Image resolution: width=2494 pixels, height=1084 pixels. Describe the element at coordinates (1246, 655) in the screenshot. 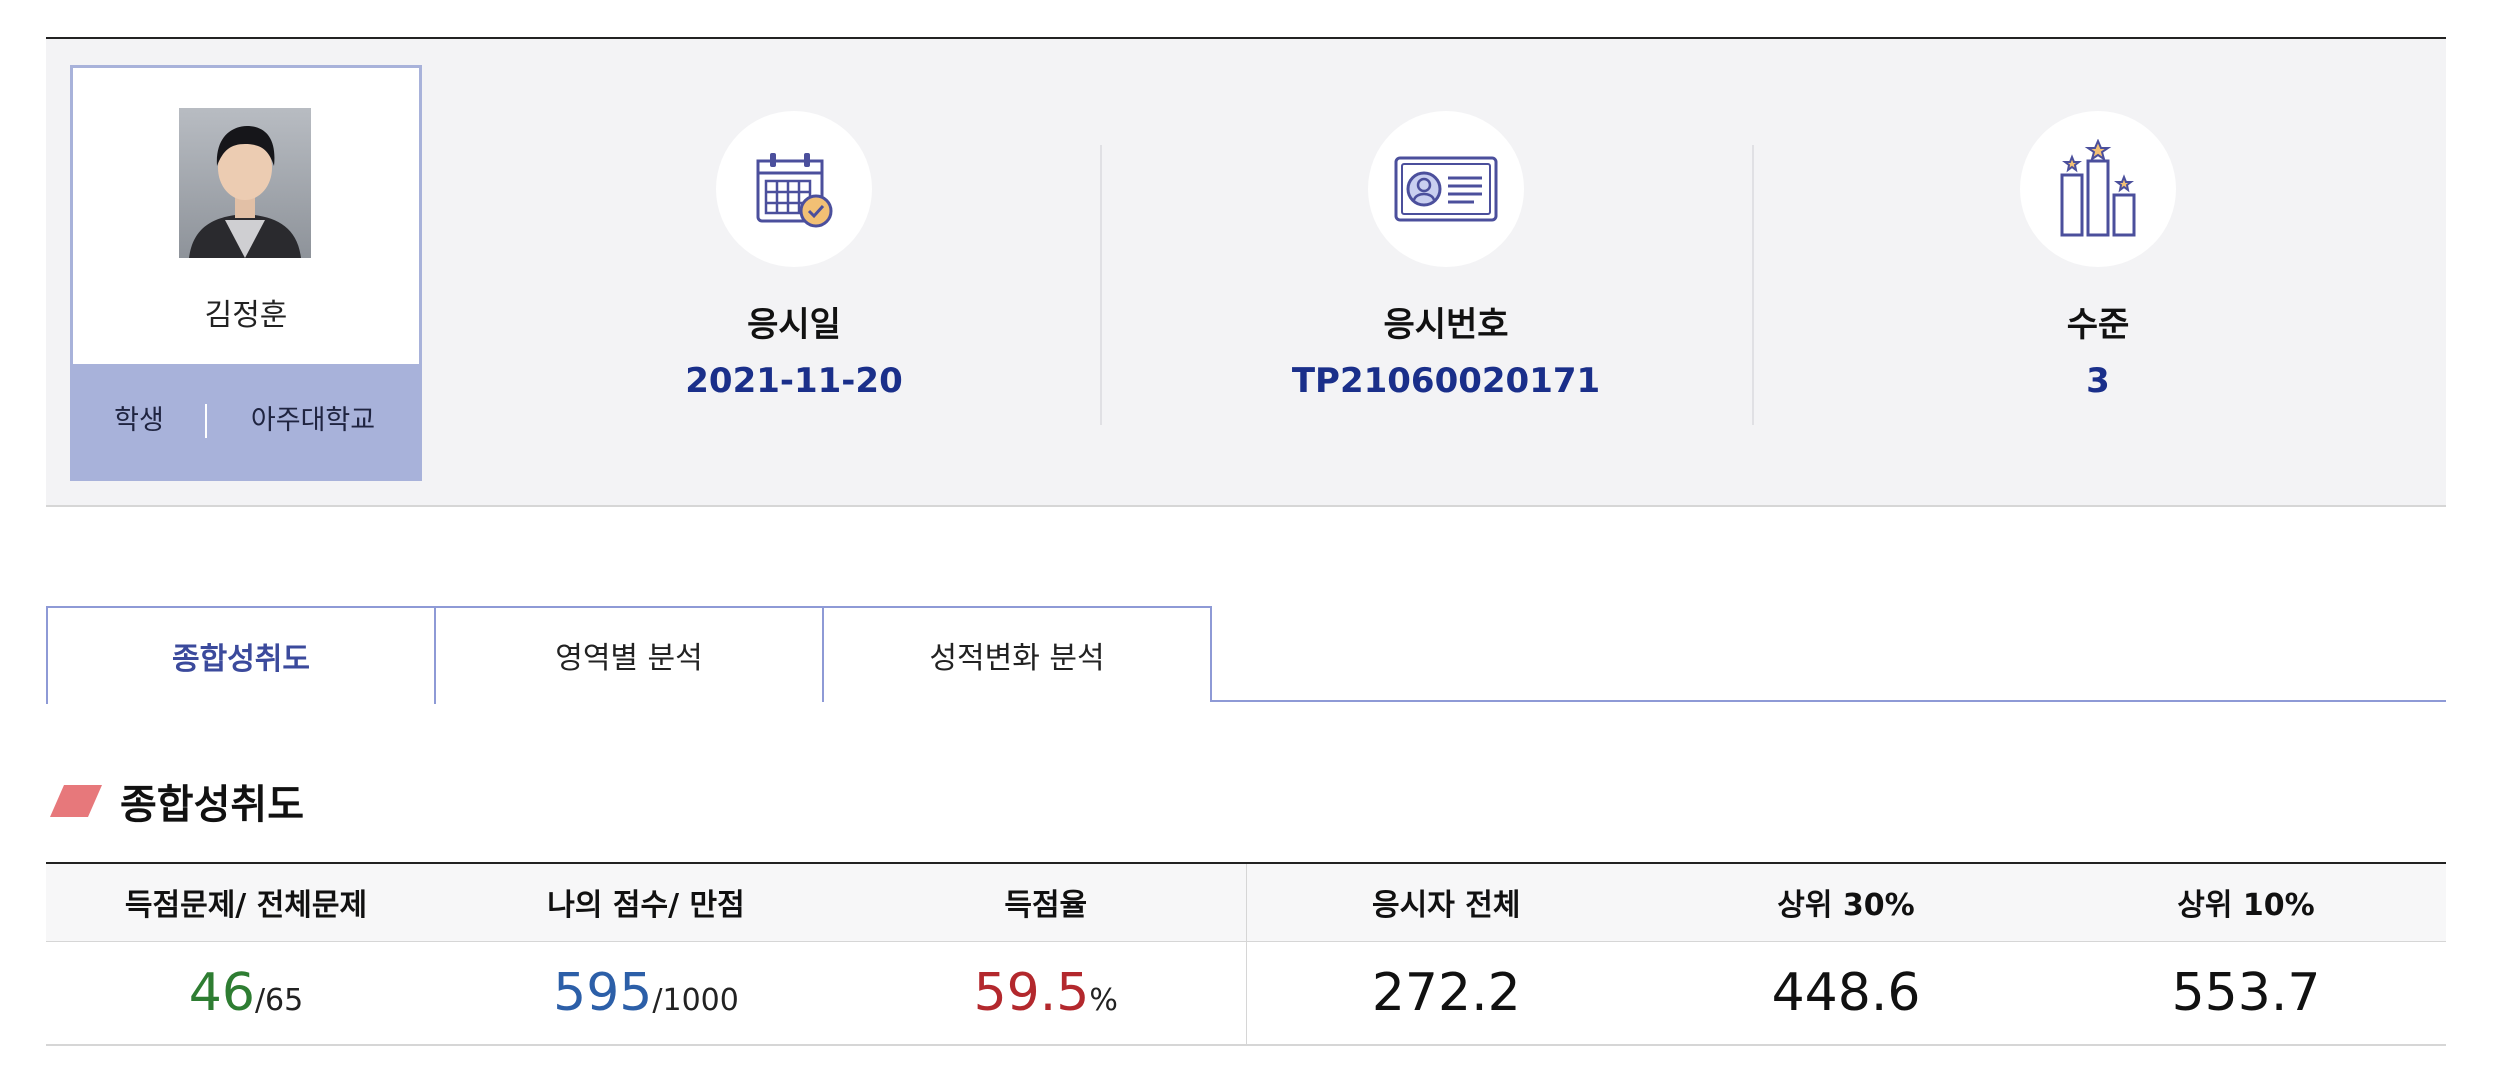

I see `analysis-tabs: 종합성취도 영역별 분석 성적변화 분석` at that location.